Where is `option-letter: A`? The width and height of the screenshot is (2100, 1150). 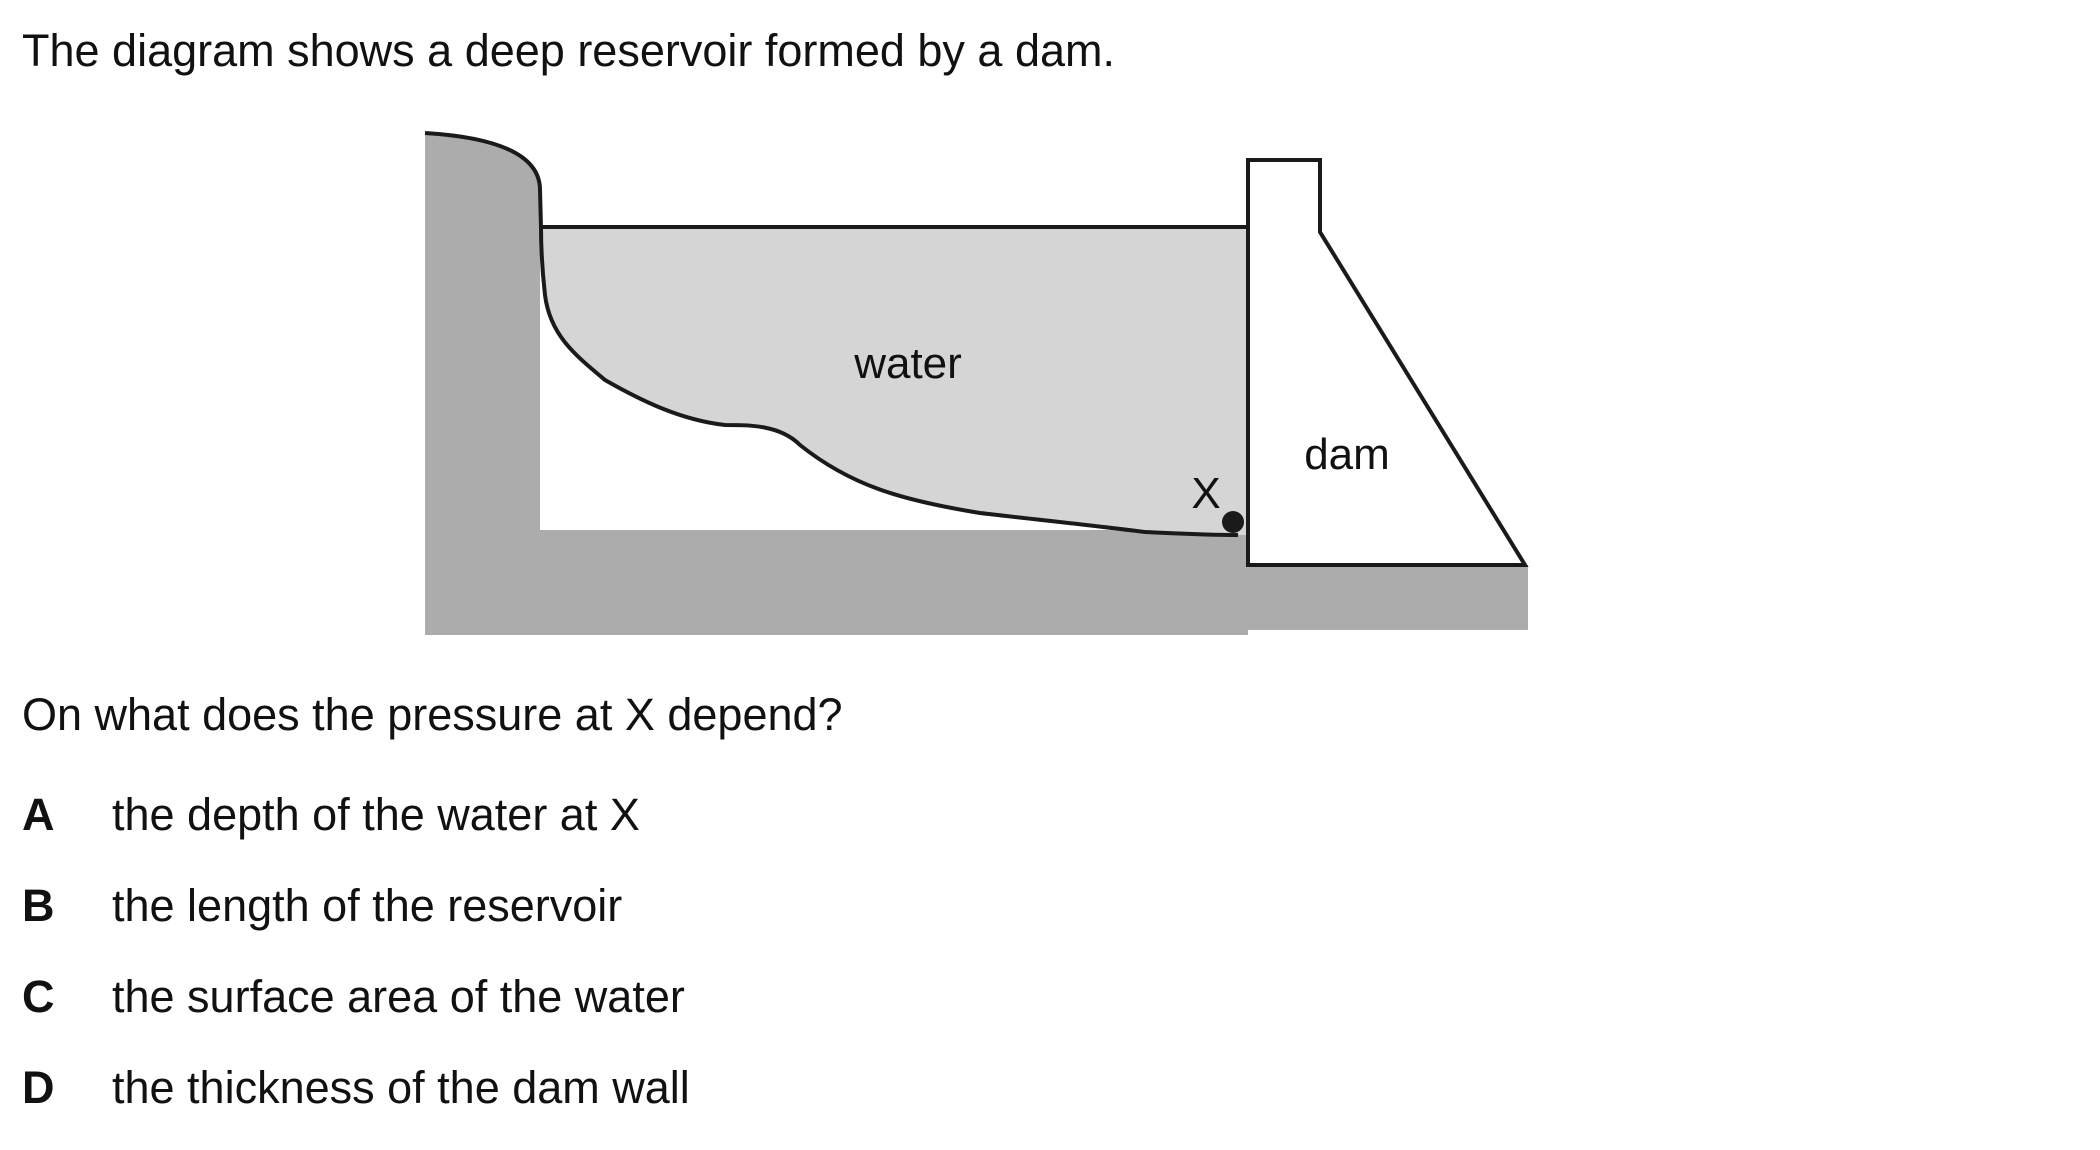 option-letter: A is located at coordinates (38, 814).